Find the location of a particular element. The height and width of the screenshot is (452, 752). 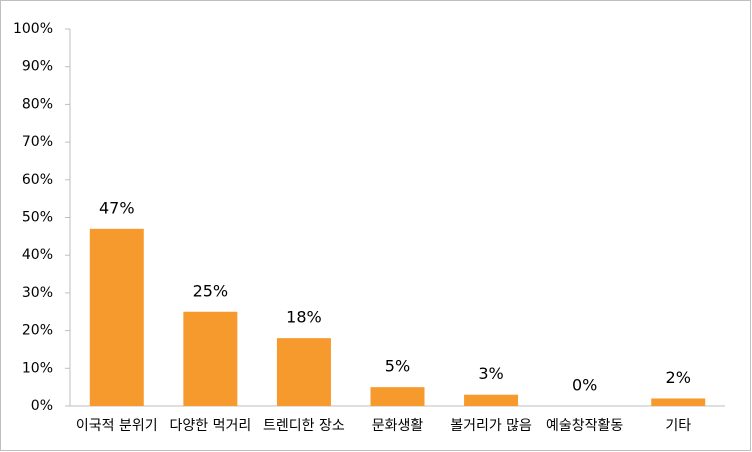

y-tick-label: 80% is located at coordinates (37, 104).